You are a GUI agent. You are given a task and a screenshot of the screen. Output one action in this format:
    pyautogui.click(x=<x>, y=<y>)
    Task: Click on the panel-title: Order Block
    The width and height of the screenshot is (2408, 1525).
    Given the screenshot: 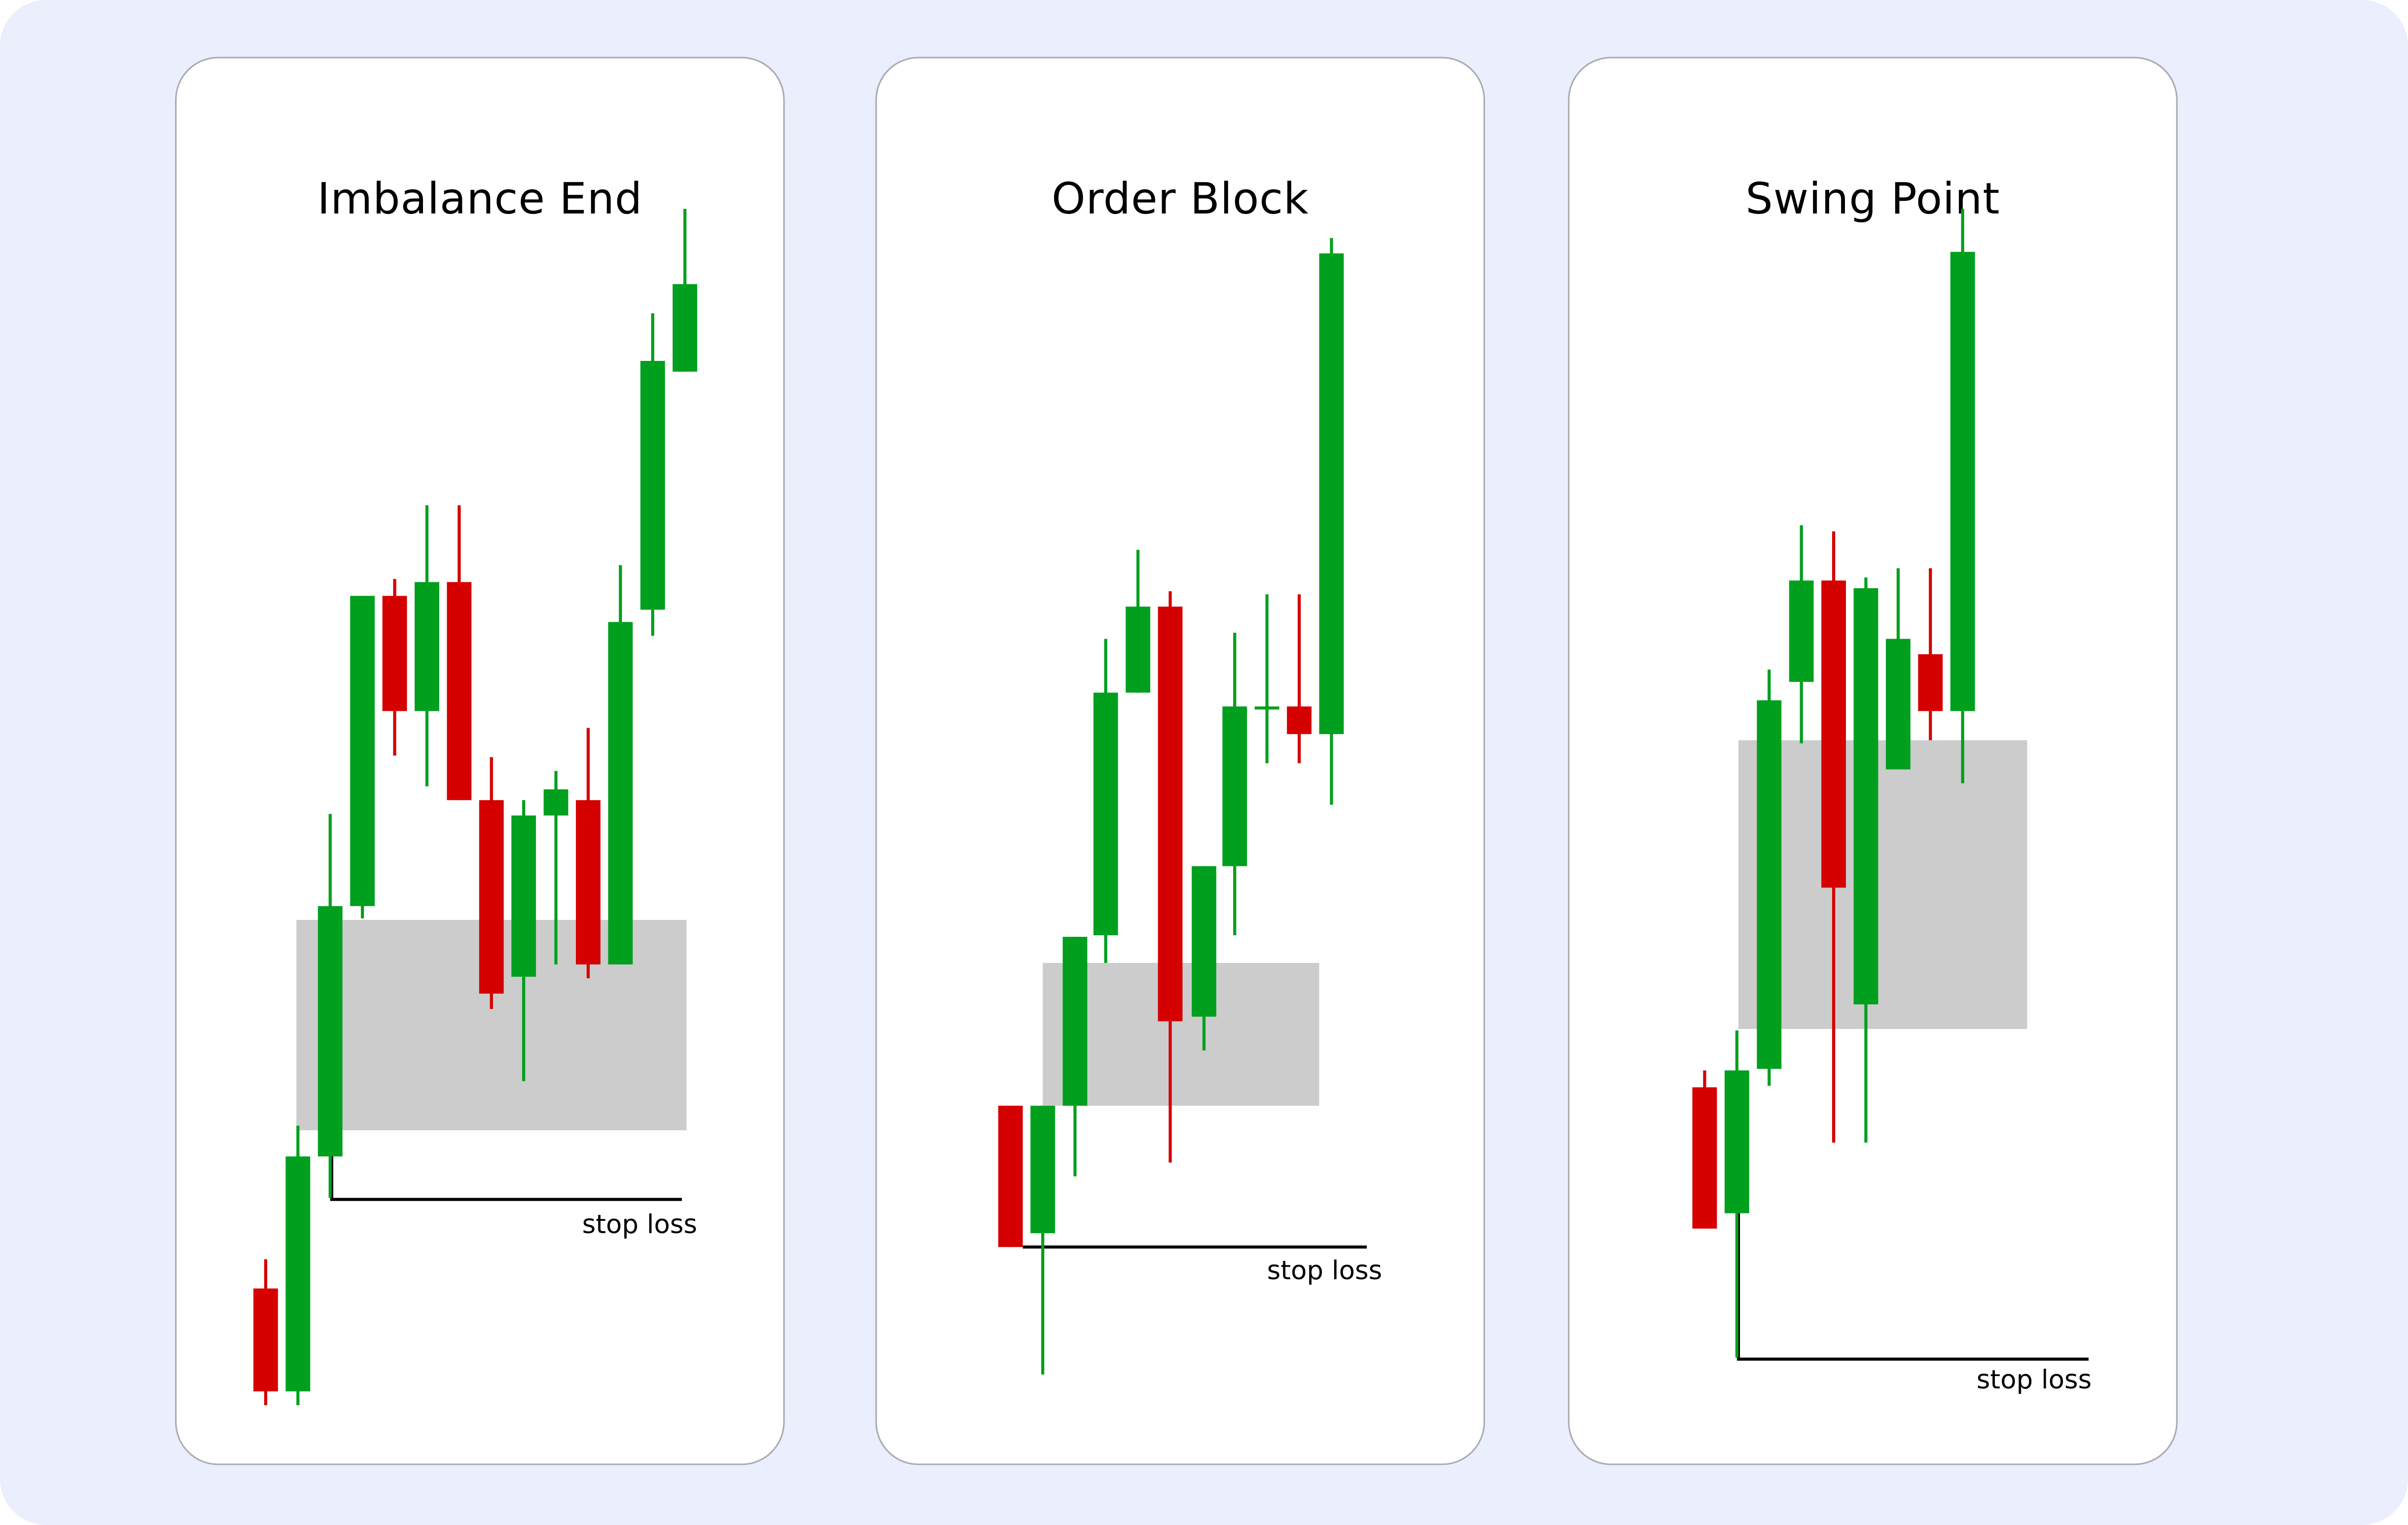 What is the action you would take?
    pyautogui.click(x=1180, y=198)
    